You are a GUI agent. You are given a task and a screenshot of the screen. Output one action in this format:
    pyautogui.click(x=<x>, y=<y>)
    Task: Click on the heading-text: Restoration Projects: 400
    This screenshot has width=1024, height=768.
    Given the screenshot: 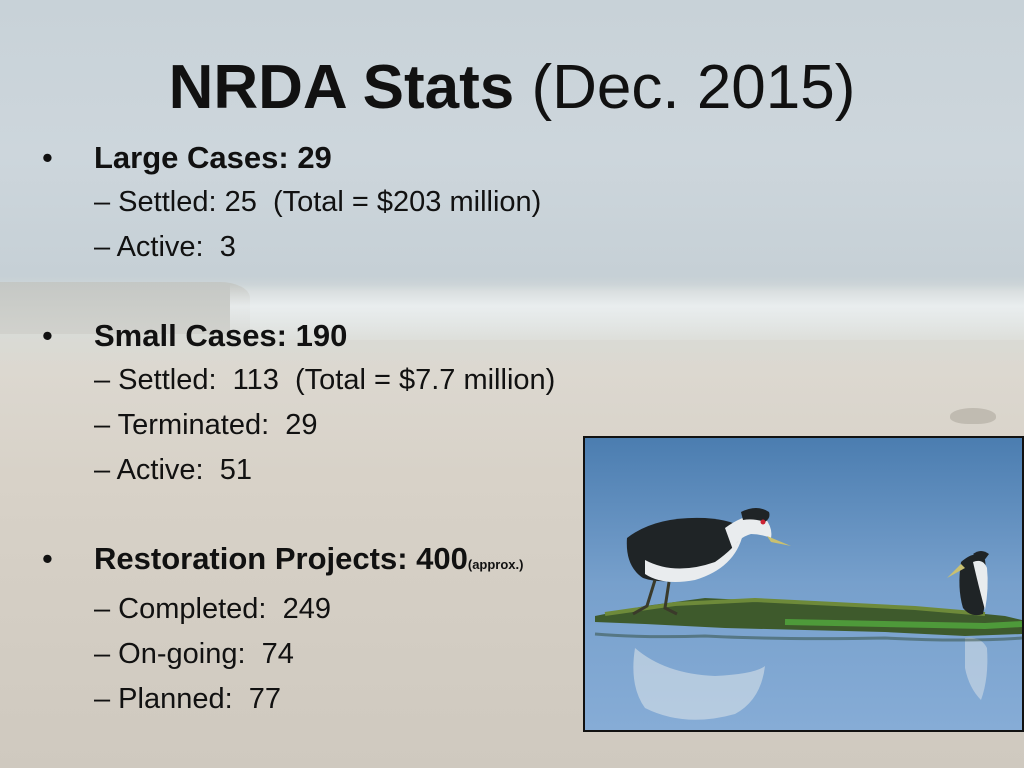 What is the action you would take?
    pyautogui.click(x=281, y=558)
    